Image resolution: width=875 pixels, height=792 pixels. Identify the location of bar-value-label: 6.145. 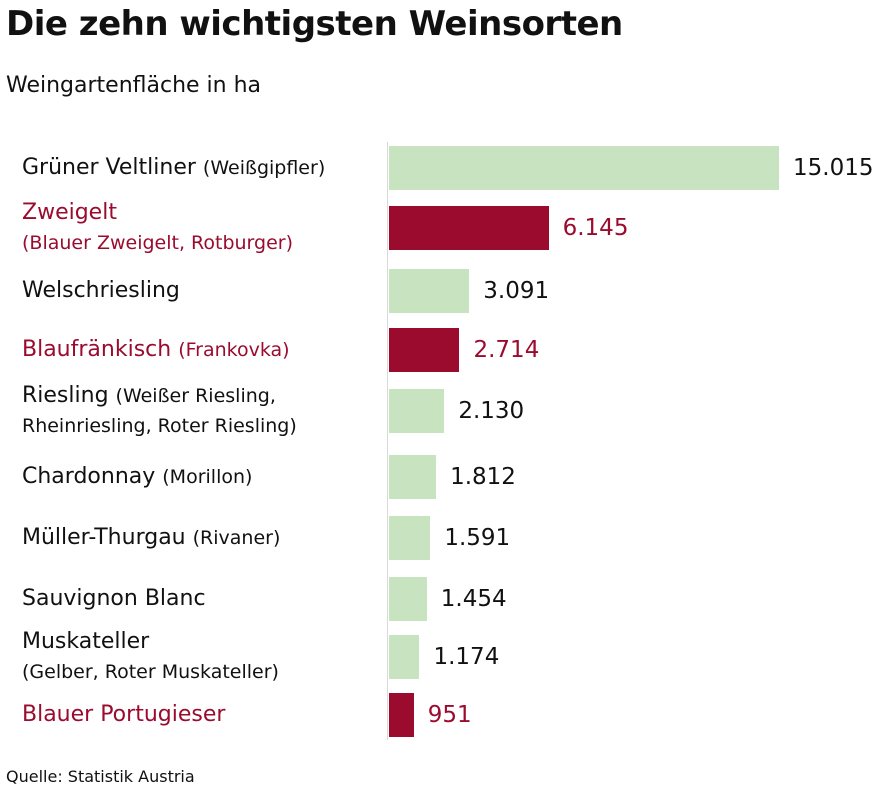
(595, 228).